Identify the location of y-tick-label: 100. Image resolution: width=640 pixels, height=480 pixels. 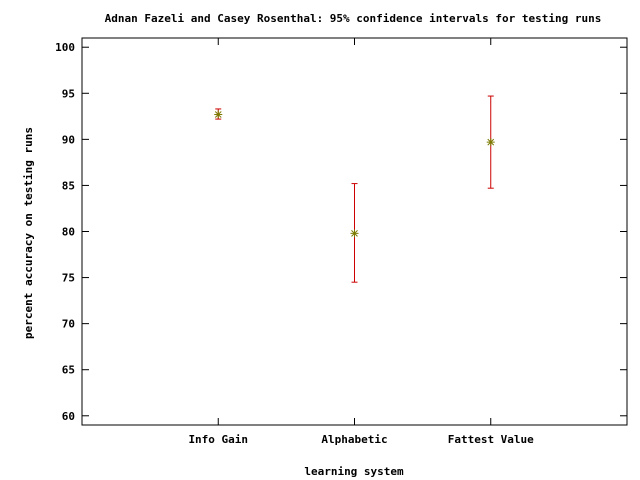
(65, 47).